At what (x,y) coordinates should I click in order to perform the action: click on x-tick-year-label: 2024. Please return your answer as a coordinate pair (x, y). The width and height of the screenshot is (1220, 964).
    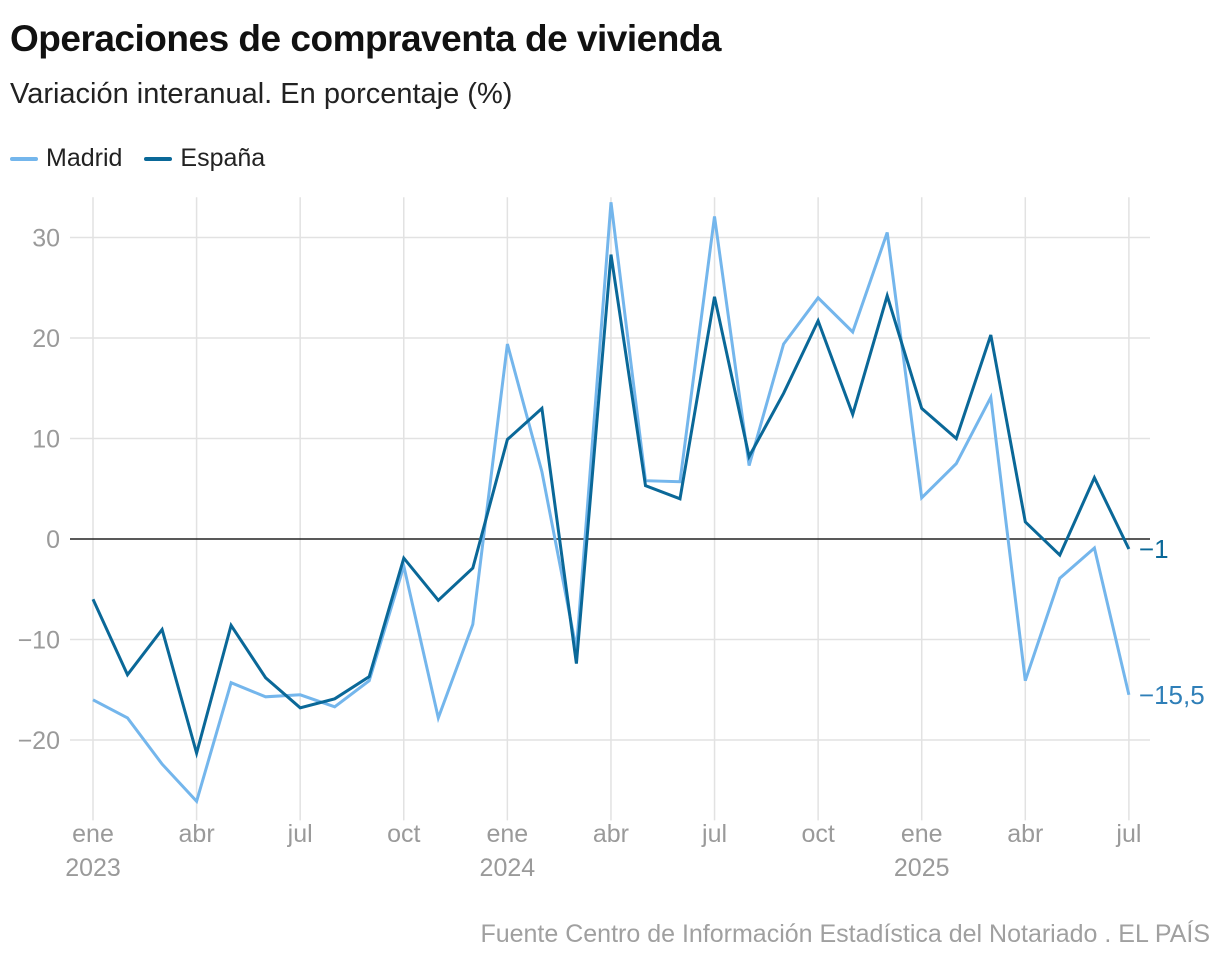
    Looking at the image, I should click on (508, 868).